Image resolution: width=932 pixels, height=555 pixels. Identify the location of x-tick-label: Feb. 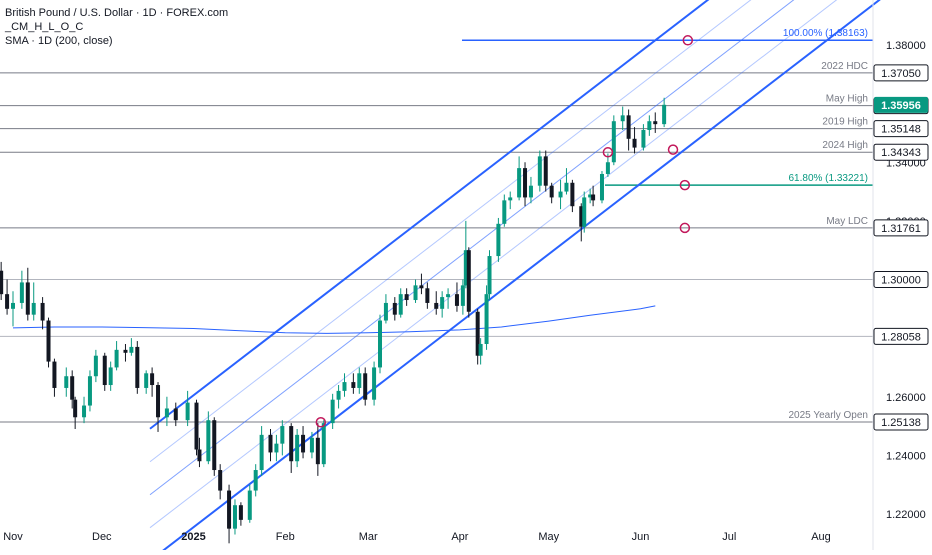
(285, 537).